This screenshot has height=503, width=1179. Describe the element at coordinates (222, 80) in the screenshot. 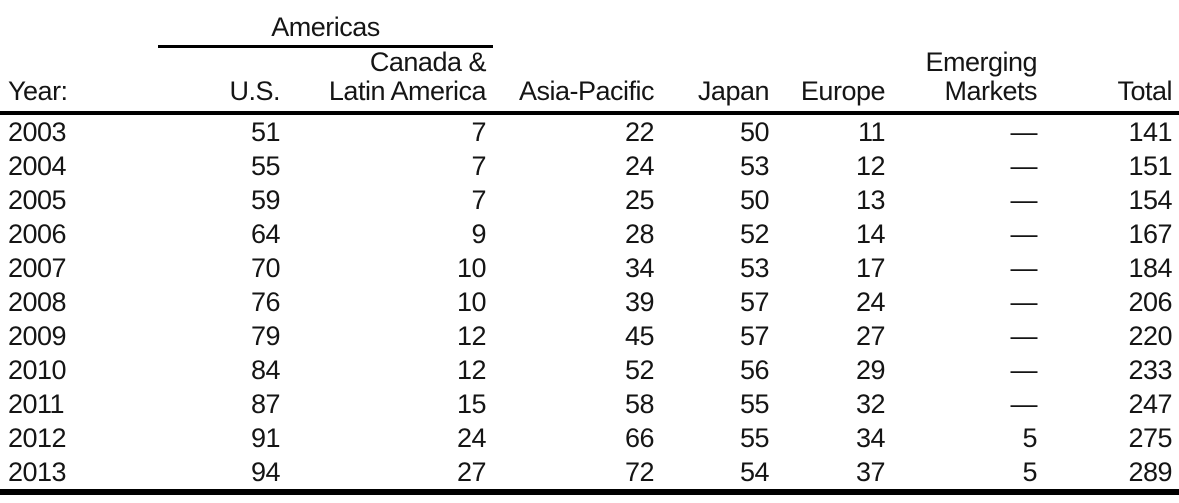

I see `column-header-us: U.S.` at that location.